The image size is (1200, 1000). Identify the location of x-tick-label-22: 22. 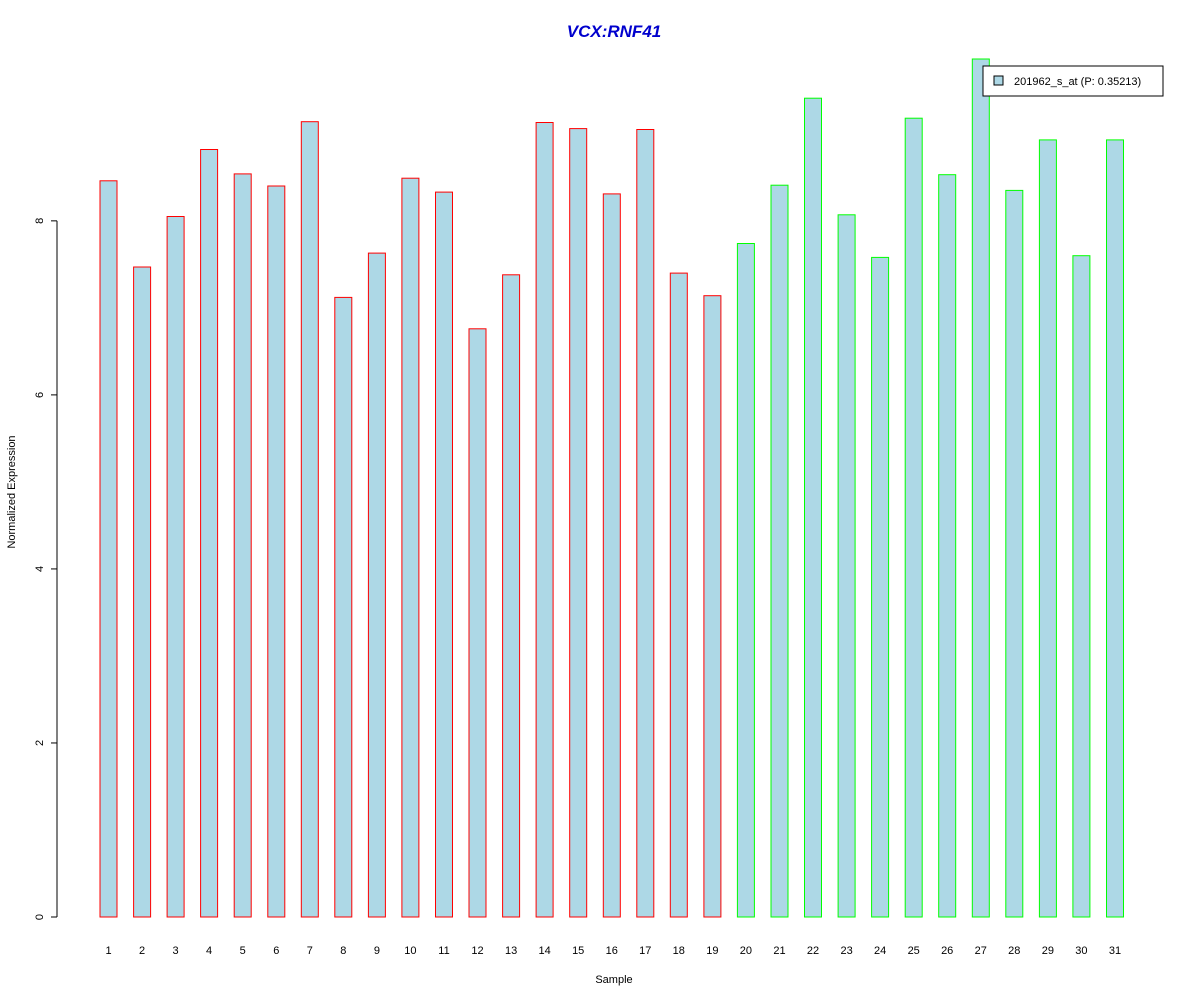
(813, 951).